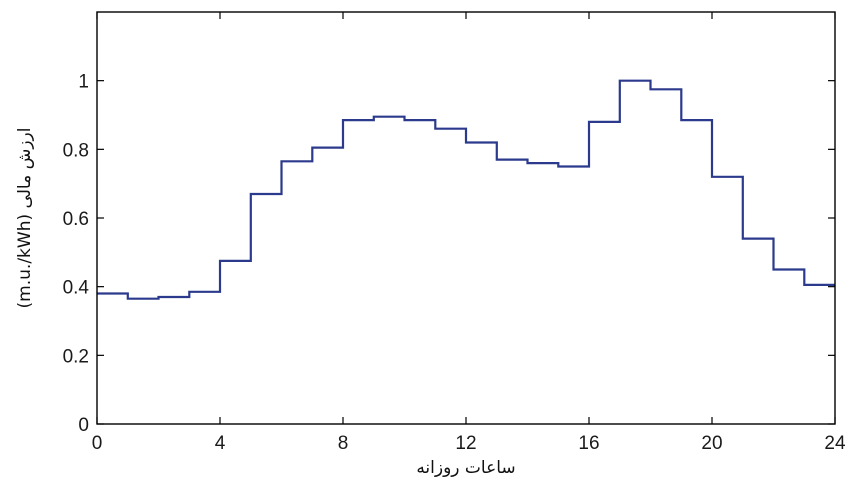 The image size is (853, 486). What do you see at coordinates (97, 443) in the screenshot?
I see `x-tick-label-0: 0` at bounding box center [97, 443].